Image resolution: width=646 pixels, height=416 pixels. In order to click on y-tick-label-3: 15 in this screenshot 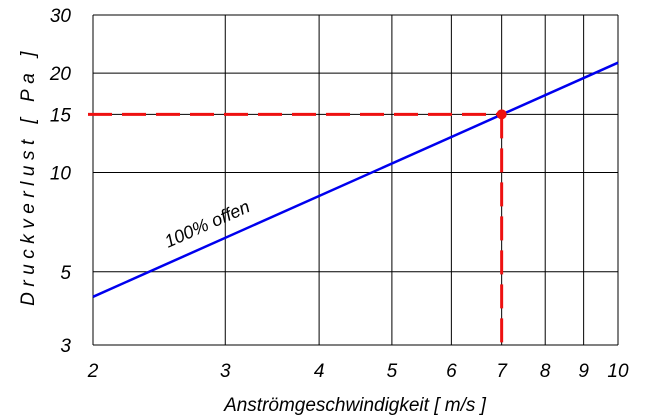, I will do `click(61, 115)`.